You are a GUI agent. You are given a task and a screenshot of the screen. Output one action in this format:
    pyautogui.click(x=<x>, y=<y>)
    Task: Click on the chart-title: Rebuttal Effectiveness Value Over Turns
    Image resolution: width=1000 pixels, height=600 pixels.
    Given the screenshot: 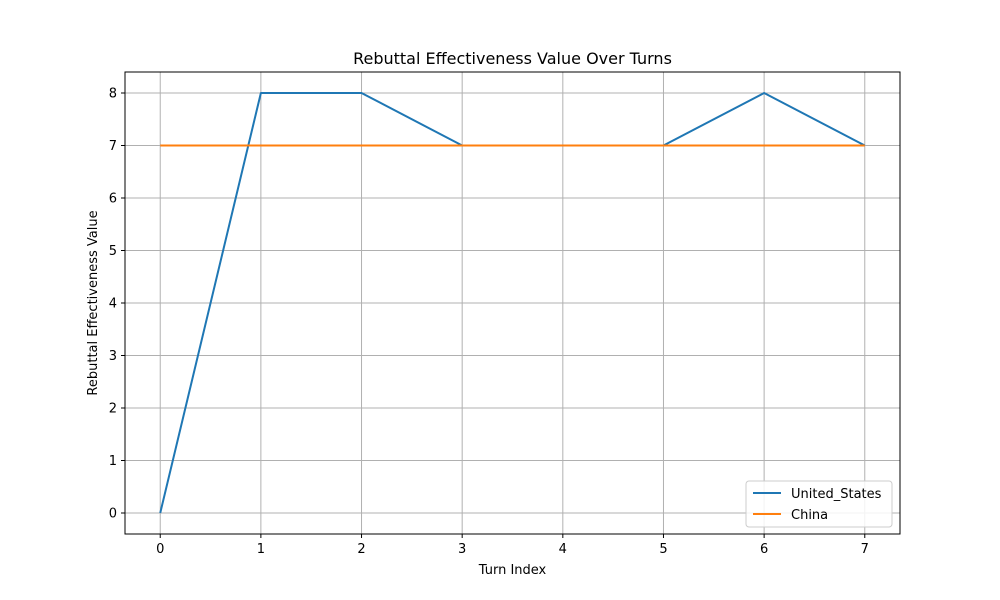 What is the action you would take?
    pyautogui.click(x=512, y=58)
    